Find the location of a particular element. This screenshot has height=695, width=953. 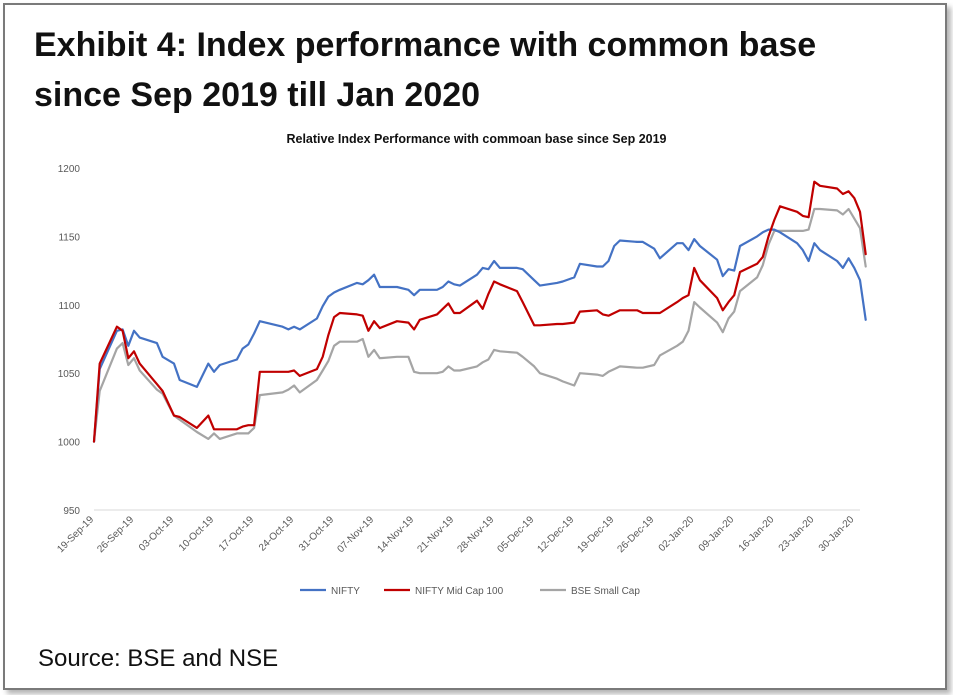

y-tick-label: 1000 is located at coordinates (69, 443).